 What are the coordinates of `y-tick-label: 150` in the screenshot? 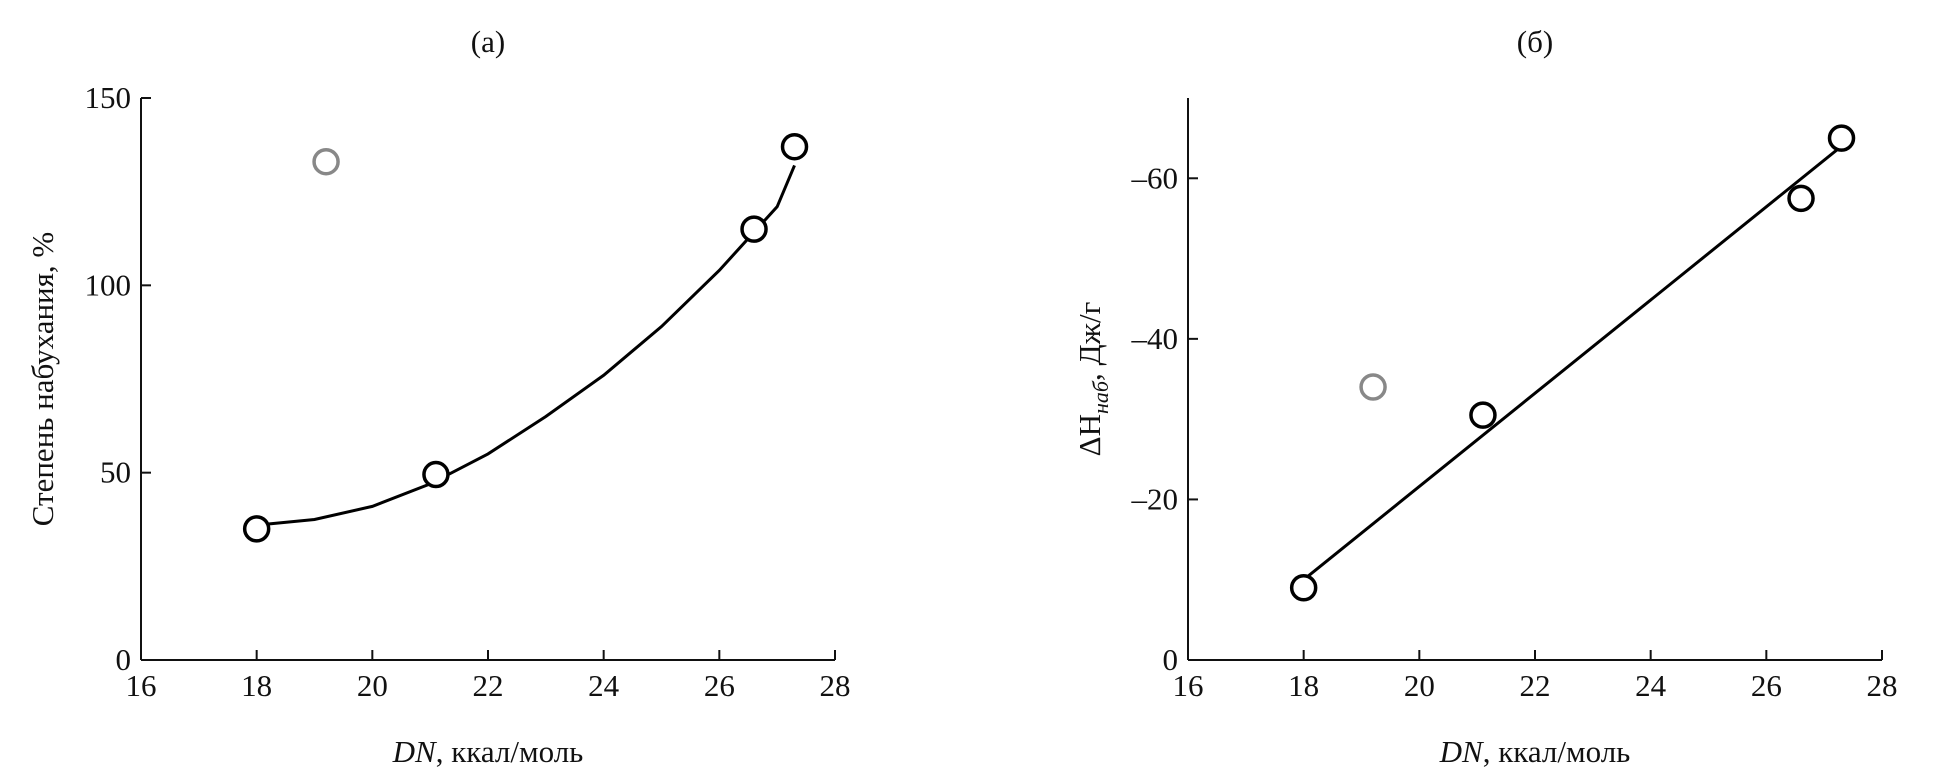 It's located at (108, 97).